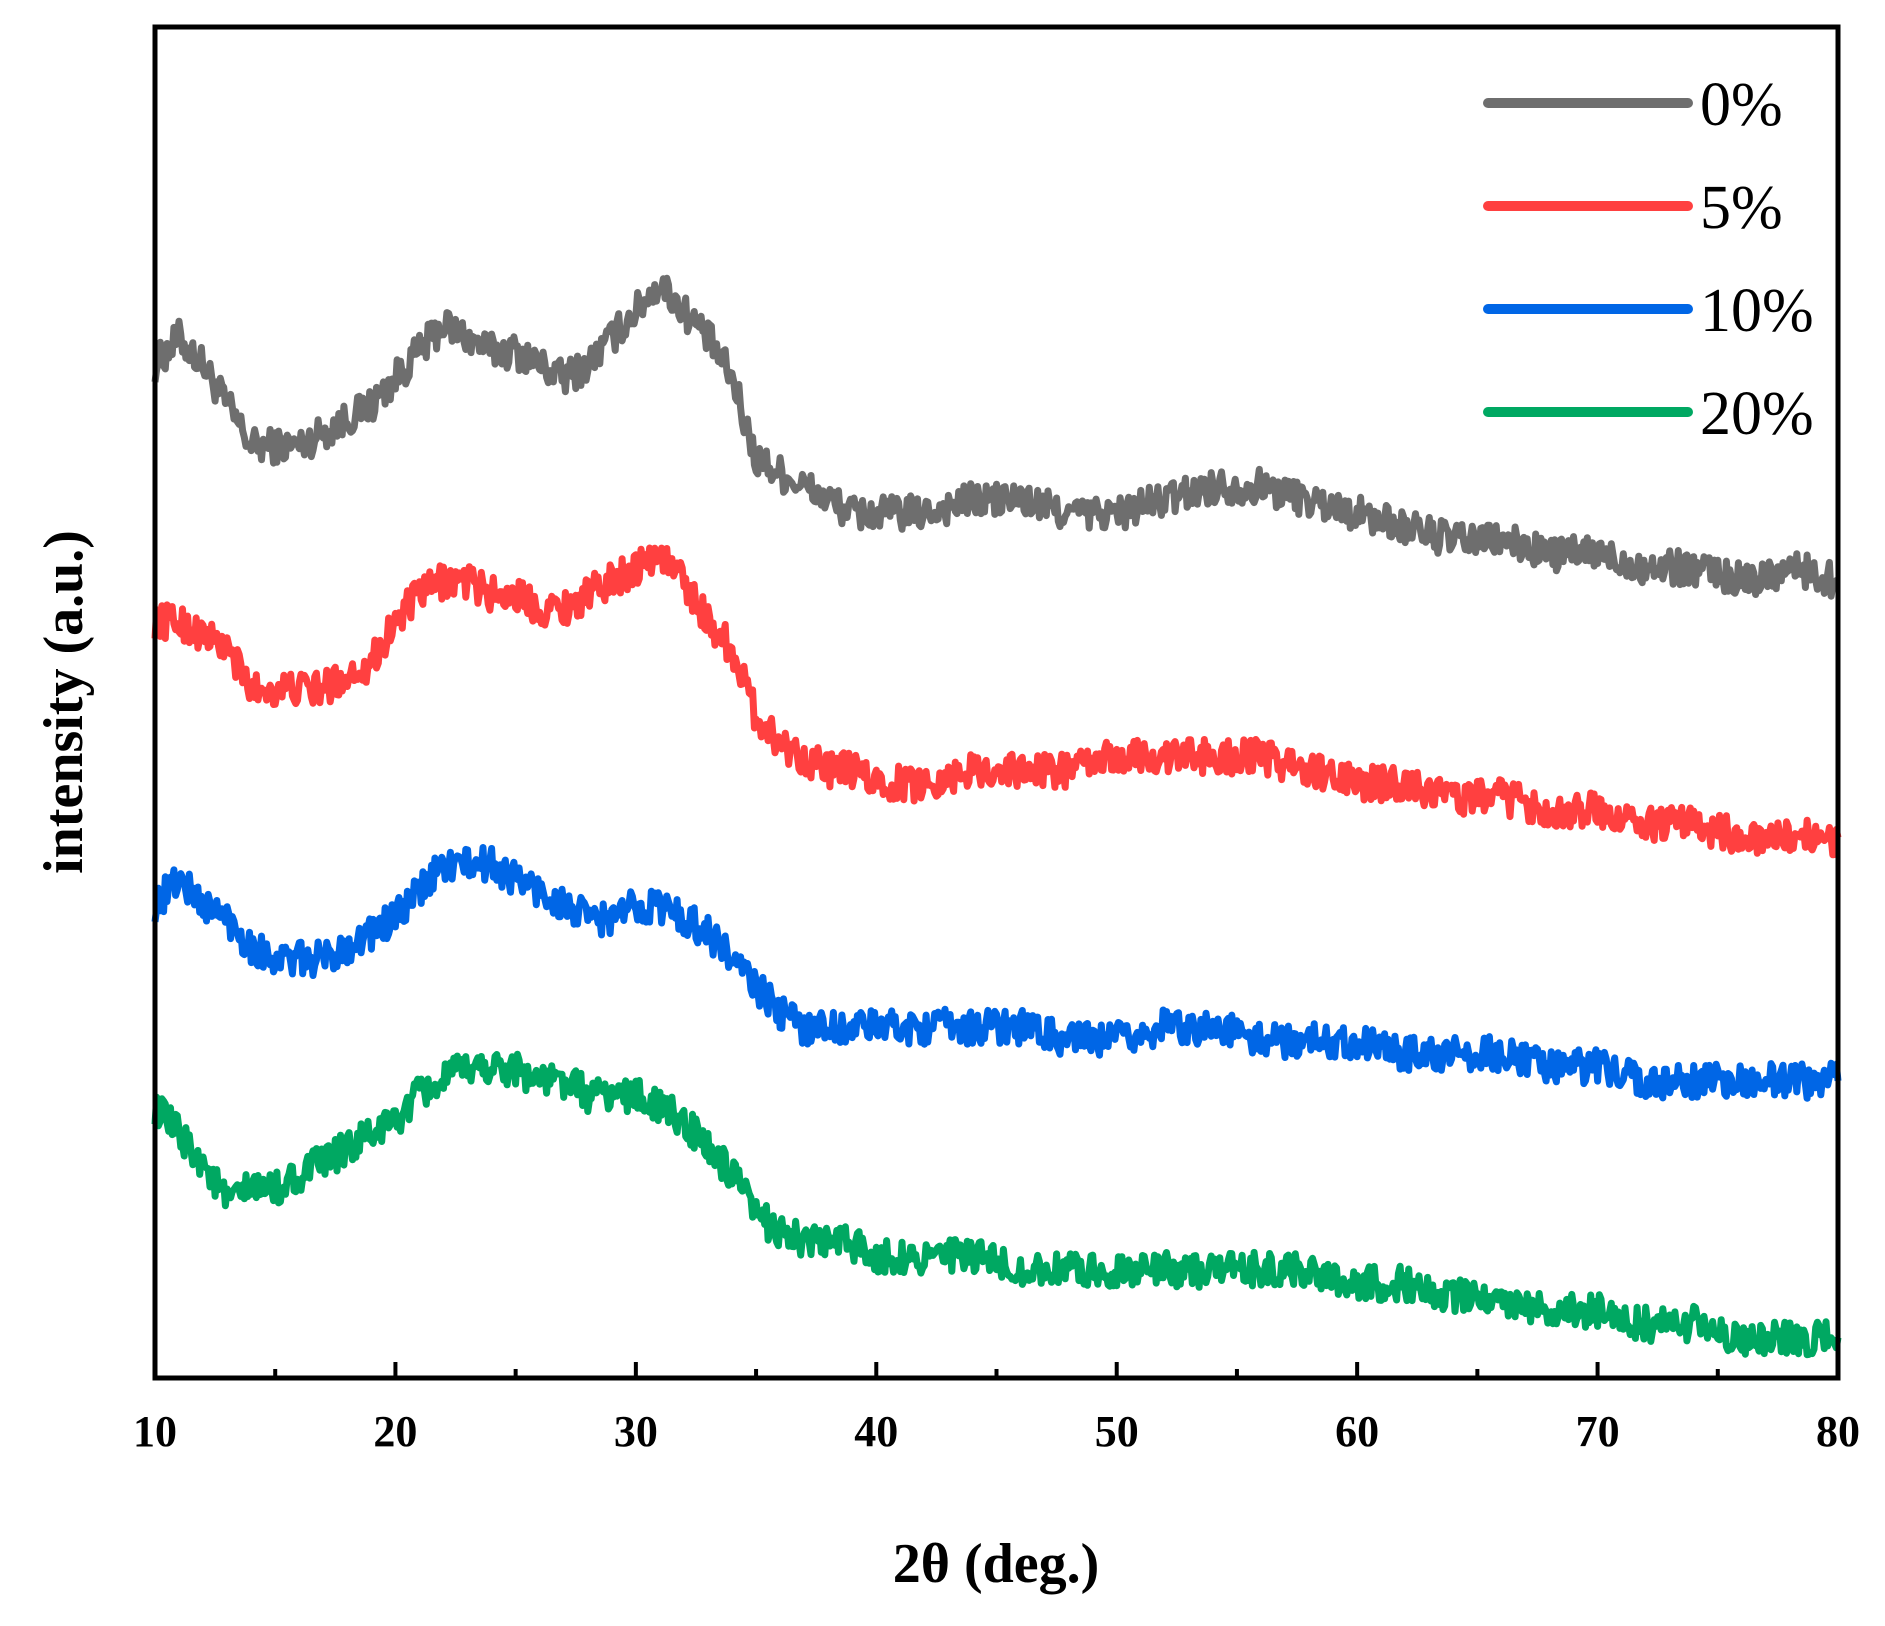 The width and height of the screenshot is (1885, 1626). Describe the element at coordinates (64, 702) in the screenshot. I see `y-axis-title: intensity (a.u.)` at that location.